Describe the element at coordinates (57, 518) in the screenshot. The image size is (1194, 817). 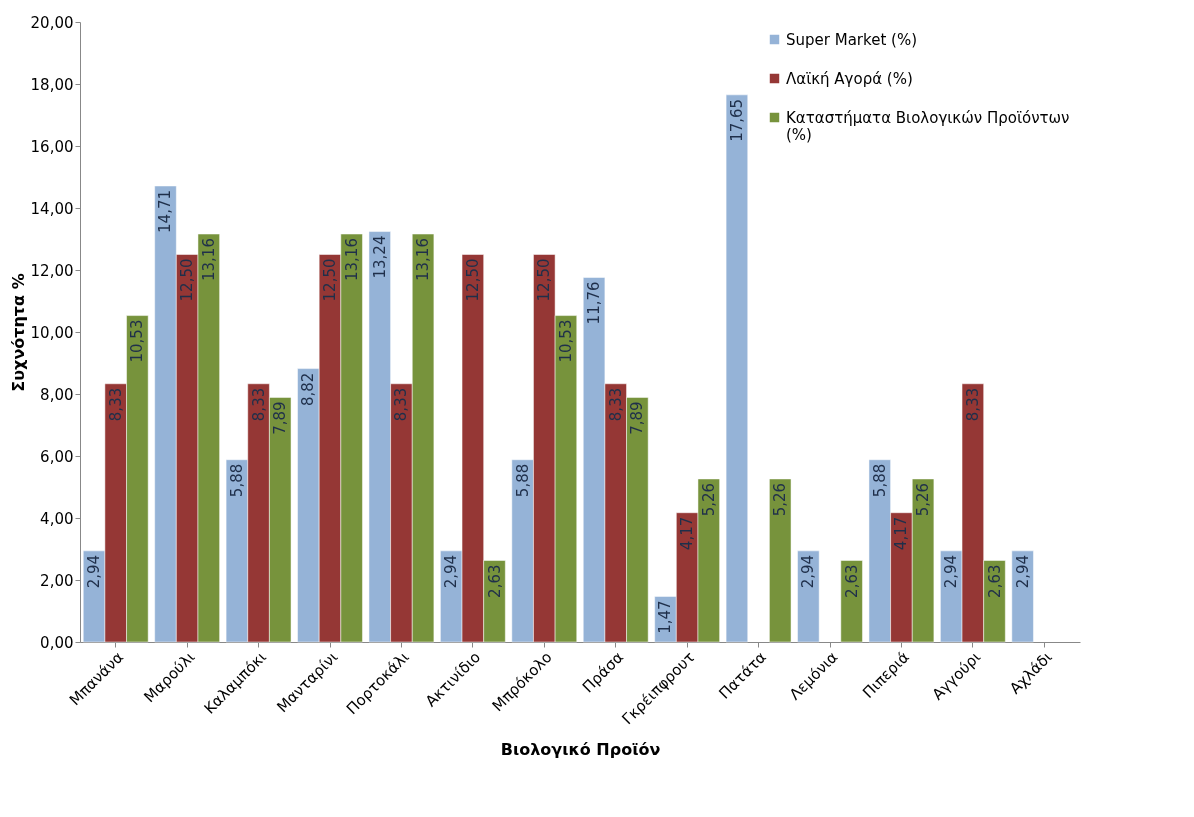
I see `y-tick-label: 4,00` at that location.